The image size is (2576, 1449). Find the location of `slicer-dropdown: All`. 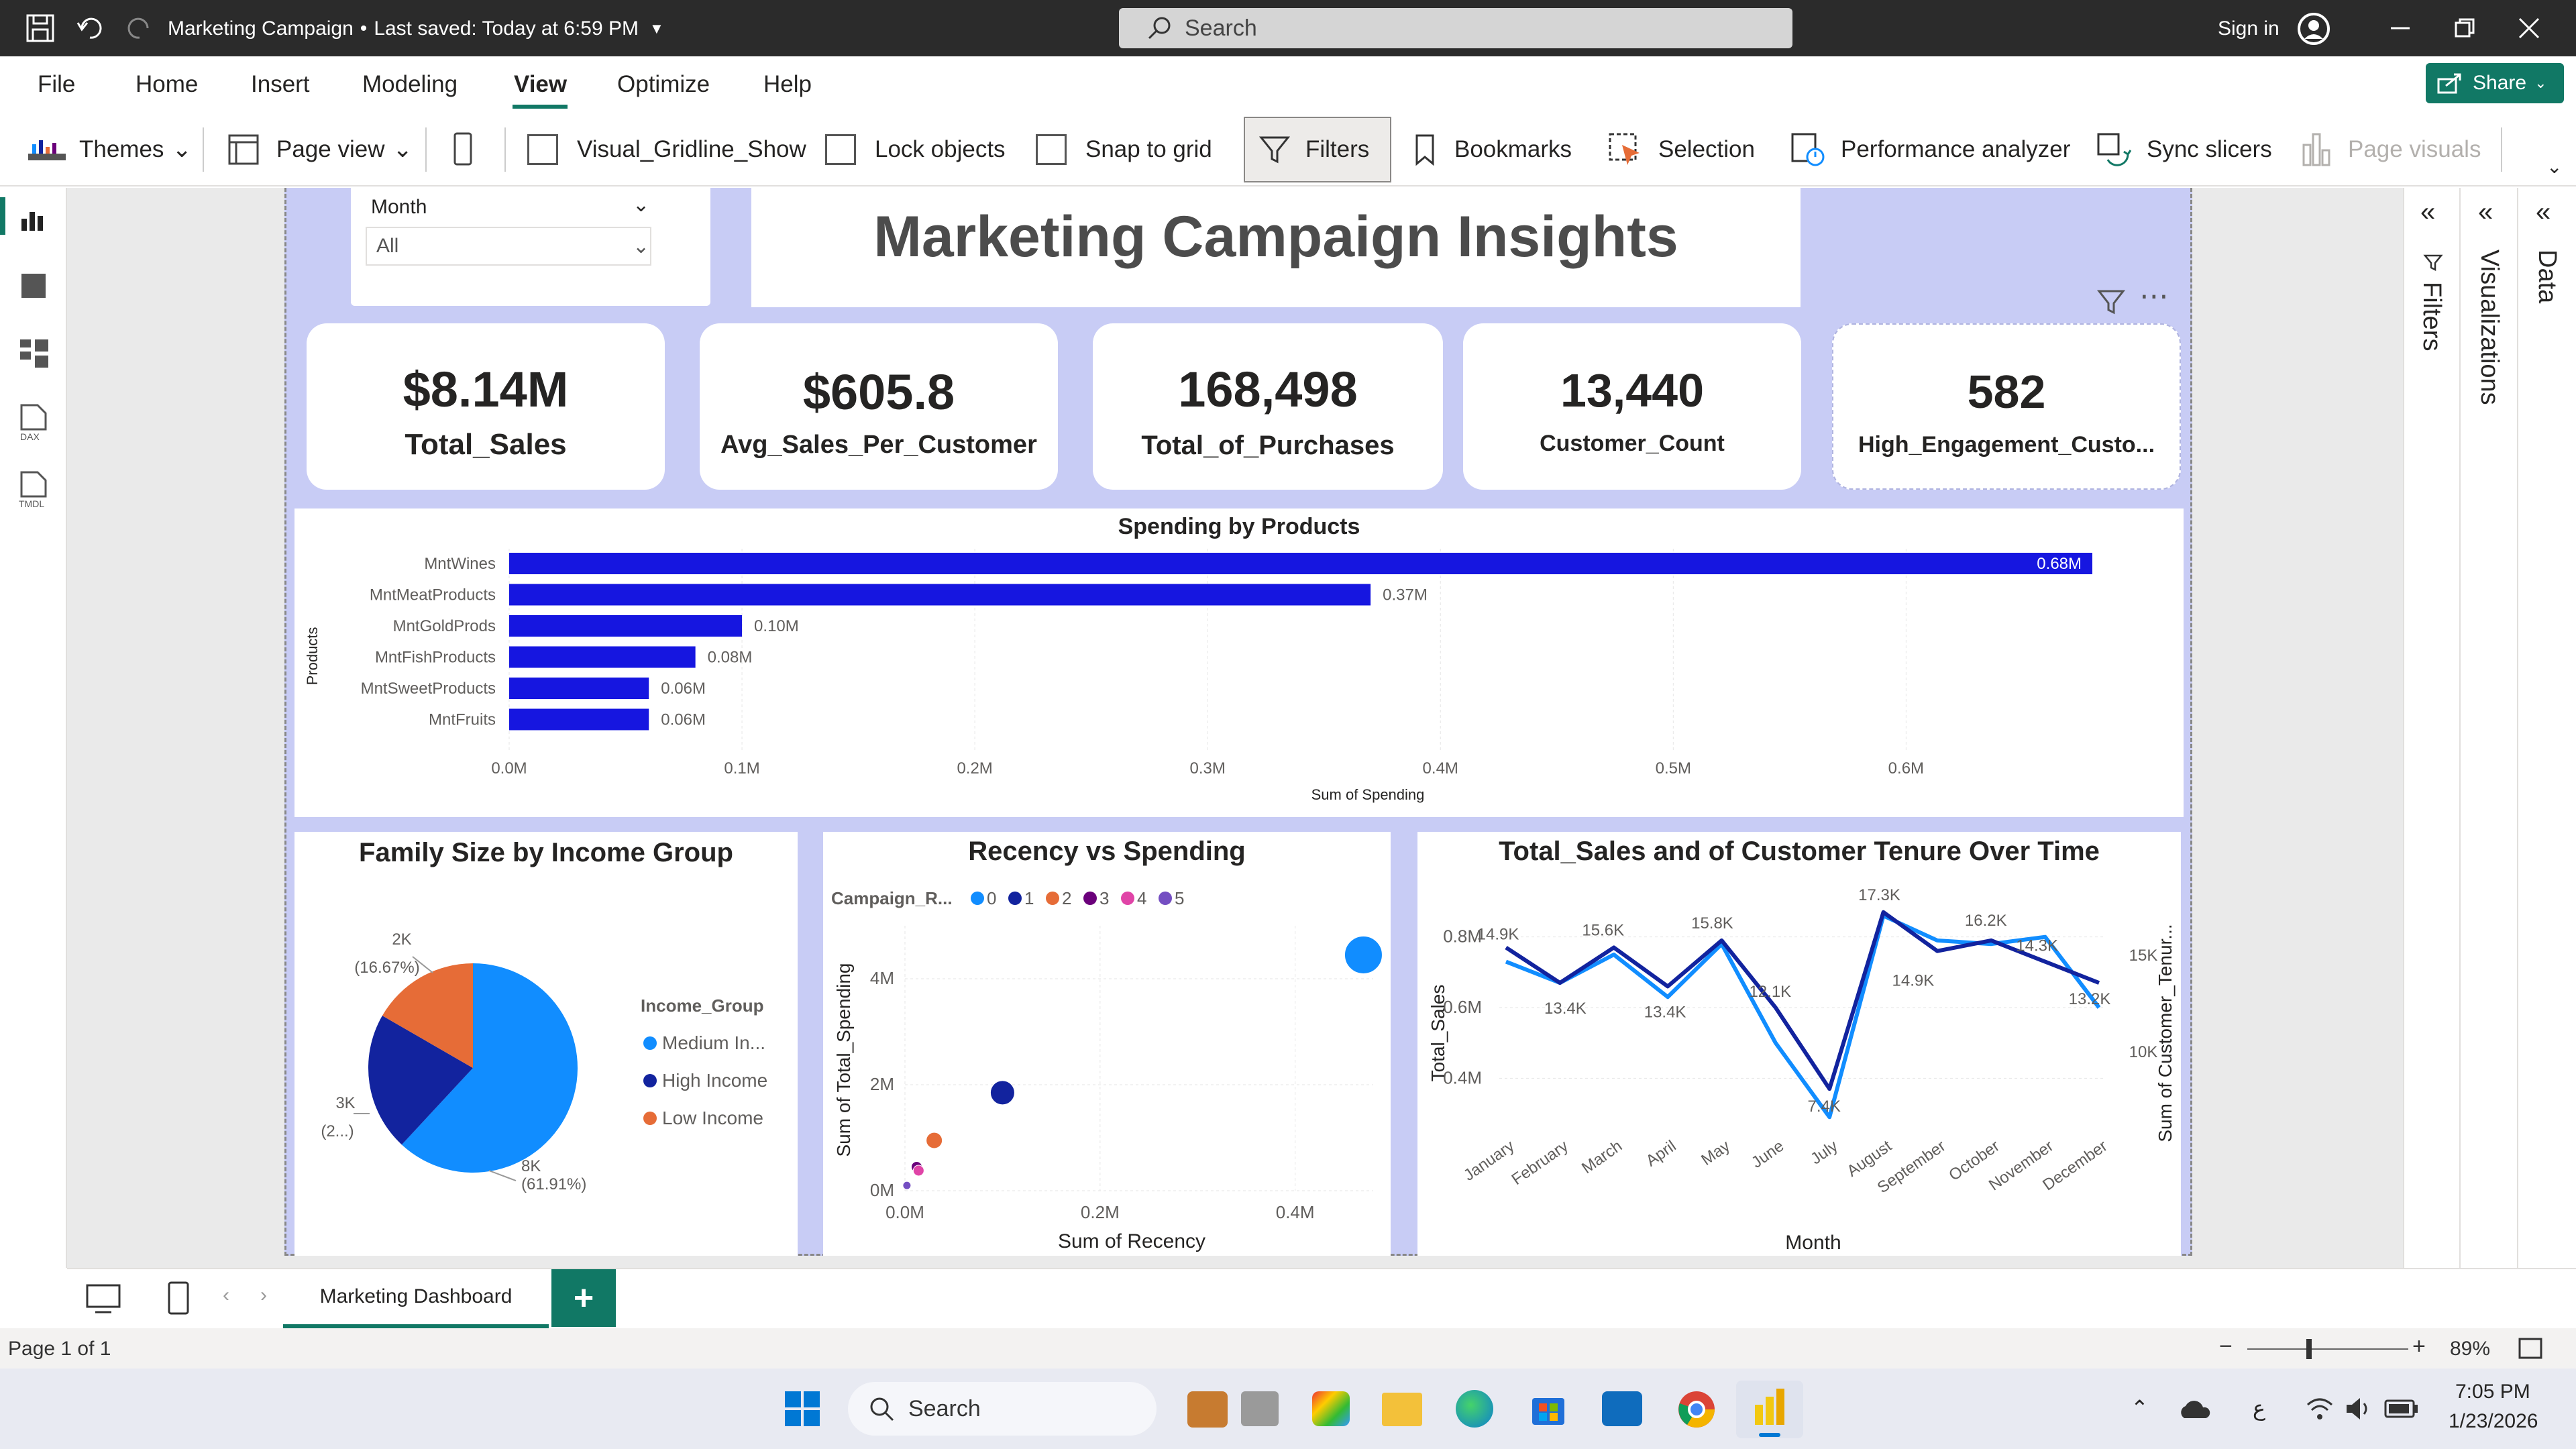

slicer-dropdown: All is located at coordinates (508, 246).